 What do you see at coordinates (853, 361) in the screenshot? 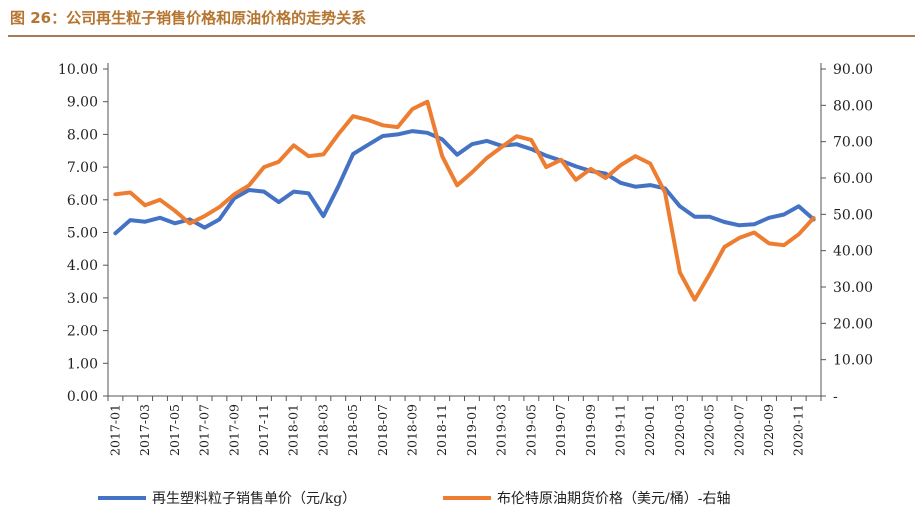
I see `right-tick-label: 10.00` at bounding box center [853, 361].